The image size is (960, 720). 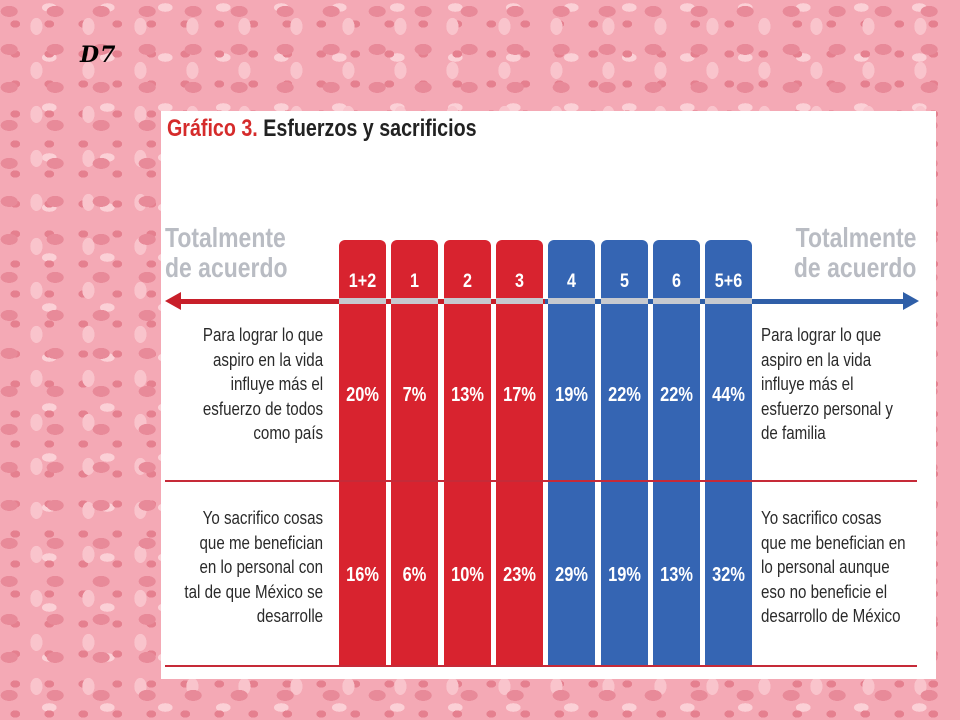 What do you see at coordinates (261, 542) in the screenshot?
I see `statement-line: que me benefician` at bounding box center [261, 542].